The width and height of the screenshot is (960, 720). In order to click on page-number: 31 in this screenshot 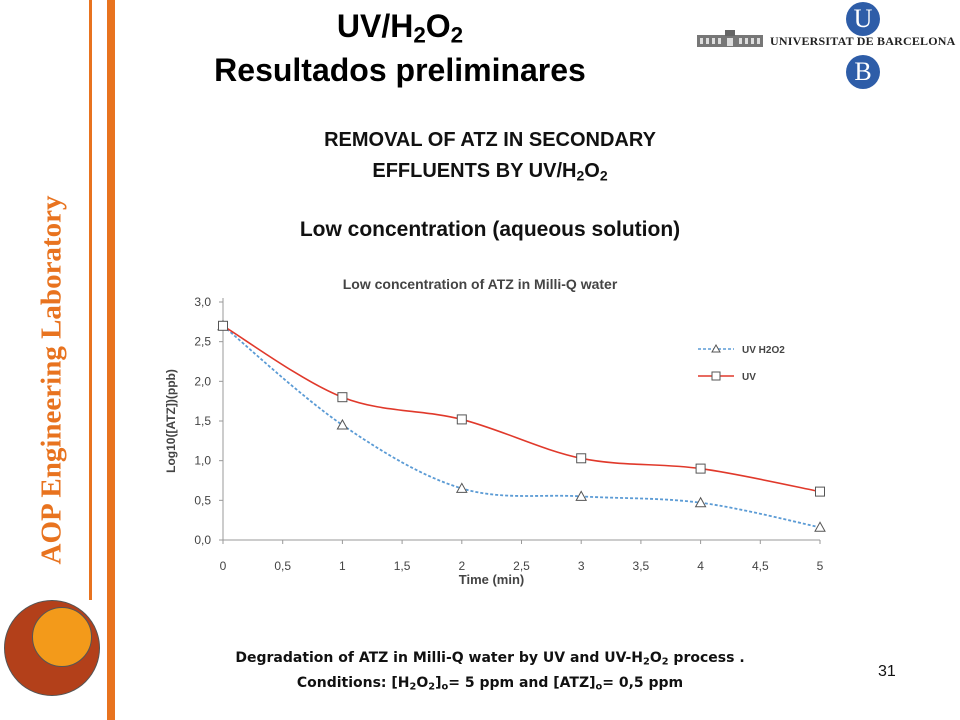, I will do `click(887, 671)`.